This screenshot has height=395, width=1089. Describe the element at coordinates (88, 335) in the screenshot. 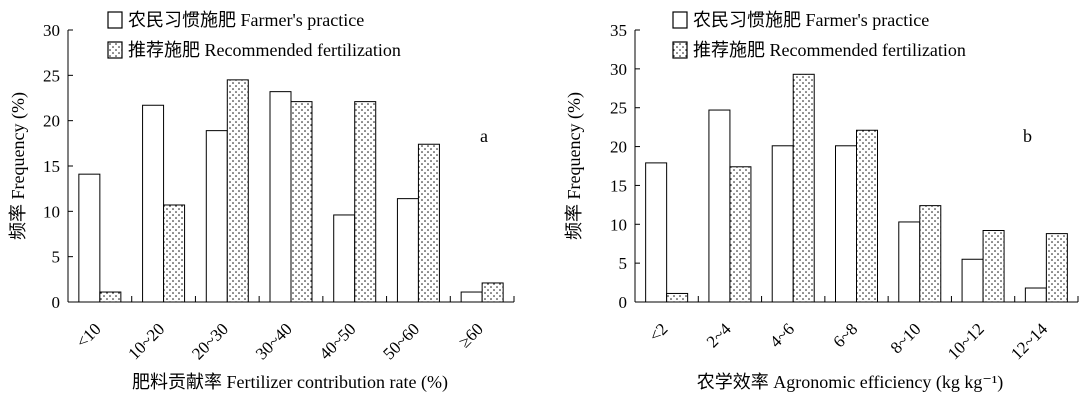

I see `x-tick-label: <10` at that location.